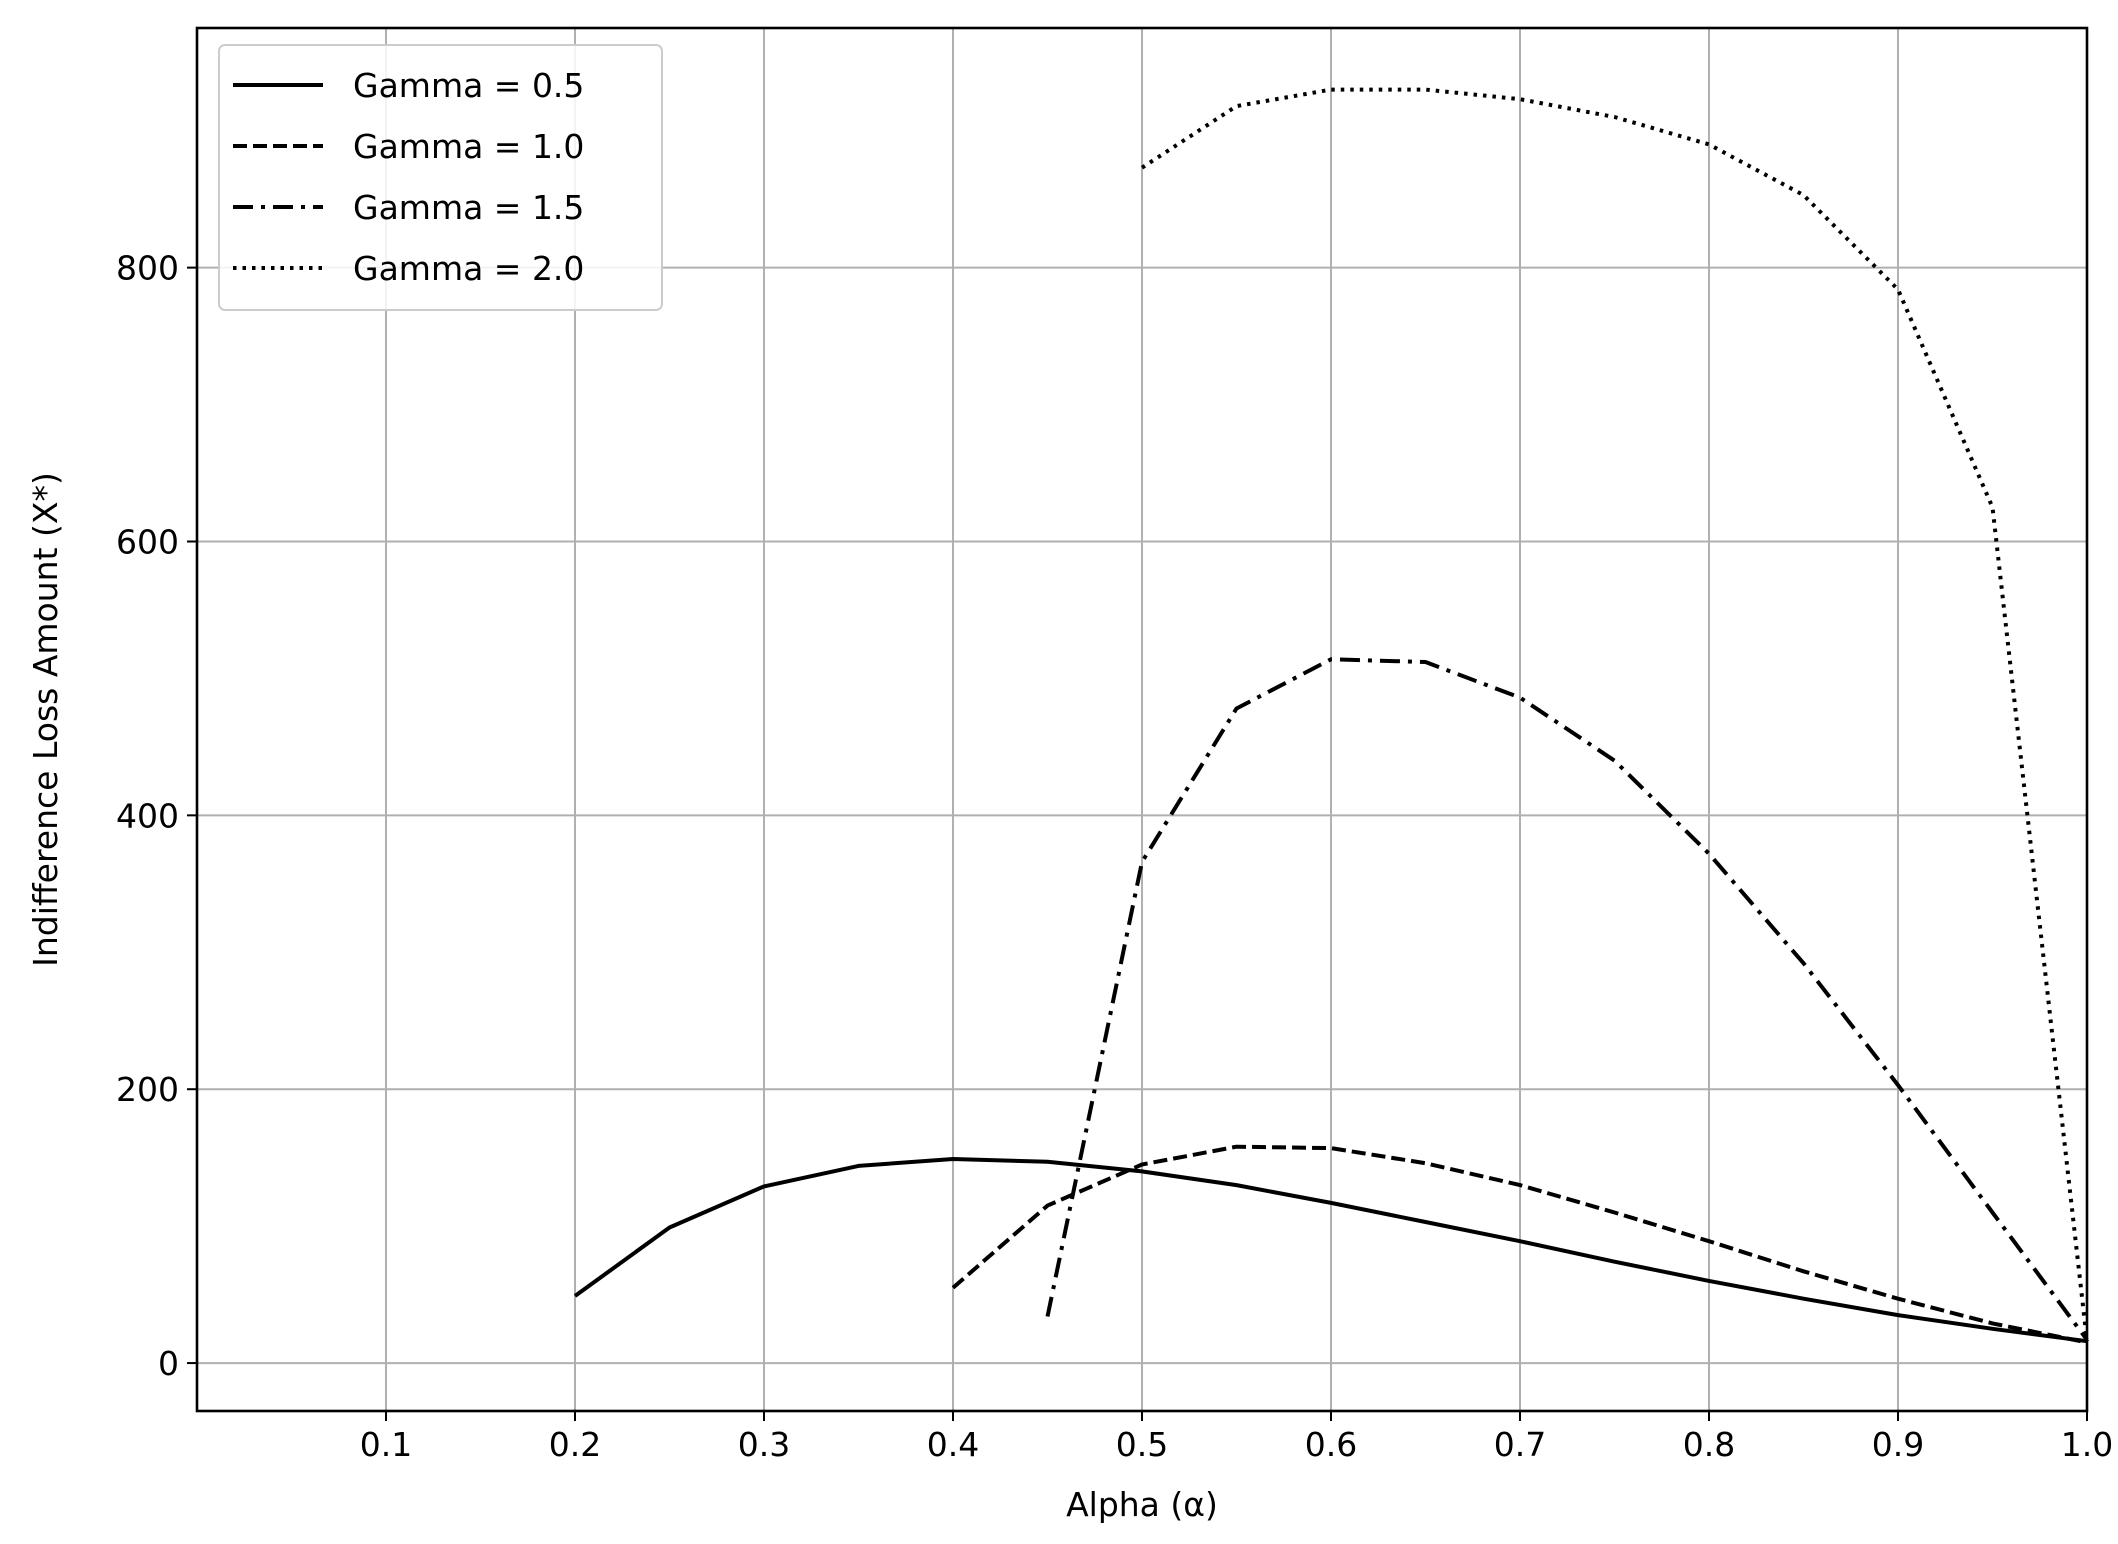  I want to click on x-axis-title: Alpha (α), so click(1142, 1504).